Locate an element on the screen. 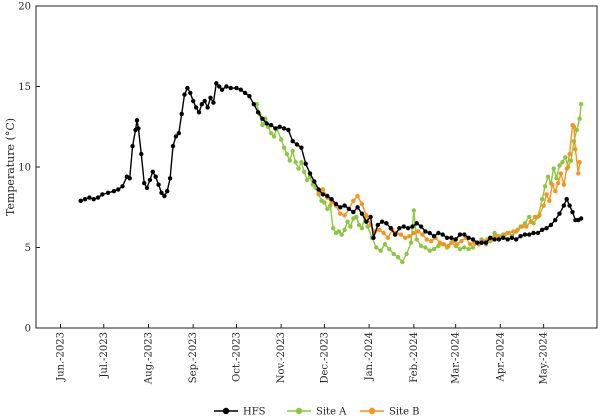 The image size is (600, 417). y-tick-label: 15 is located at coordinates (24, 87).